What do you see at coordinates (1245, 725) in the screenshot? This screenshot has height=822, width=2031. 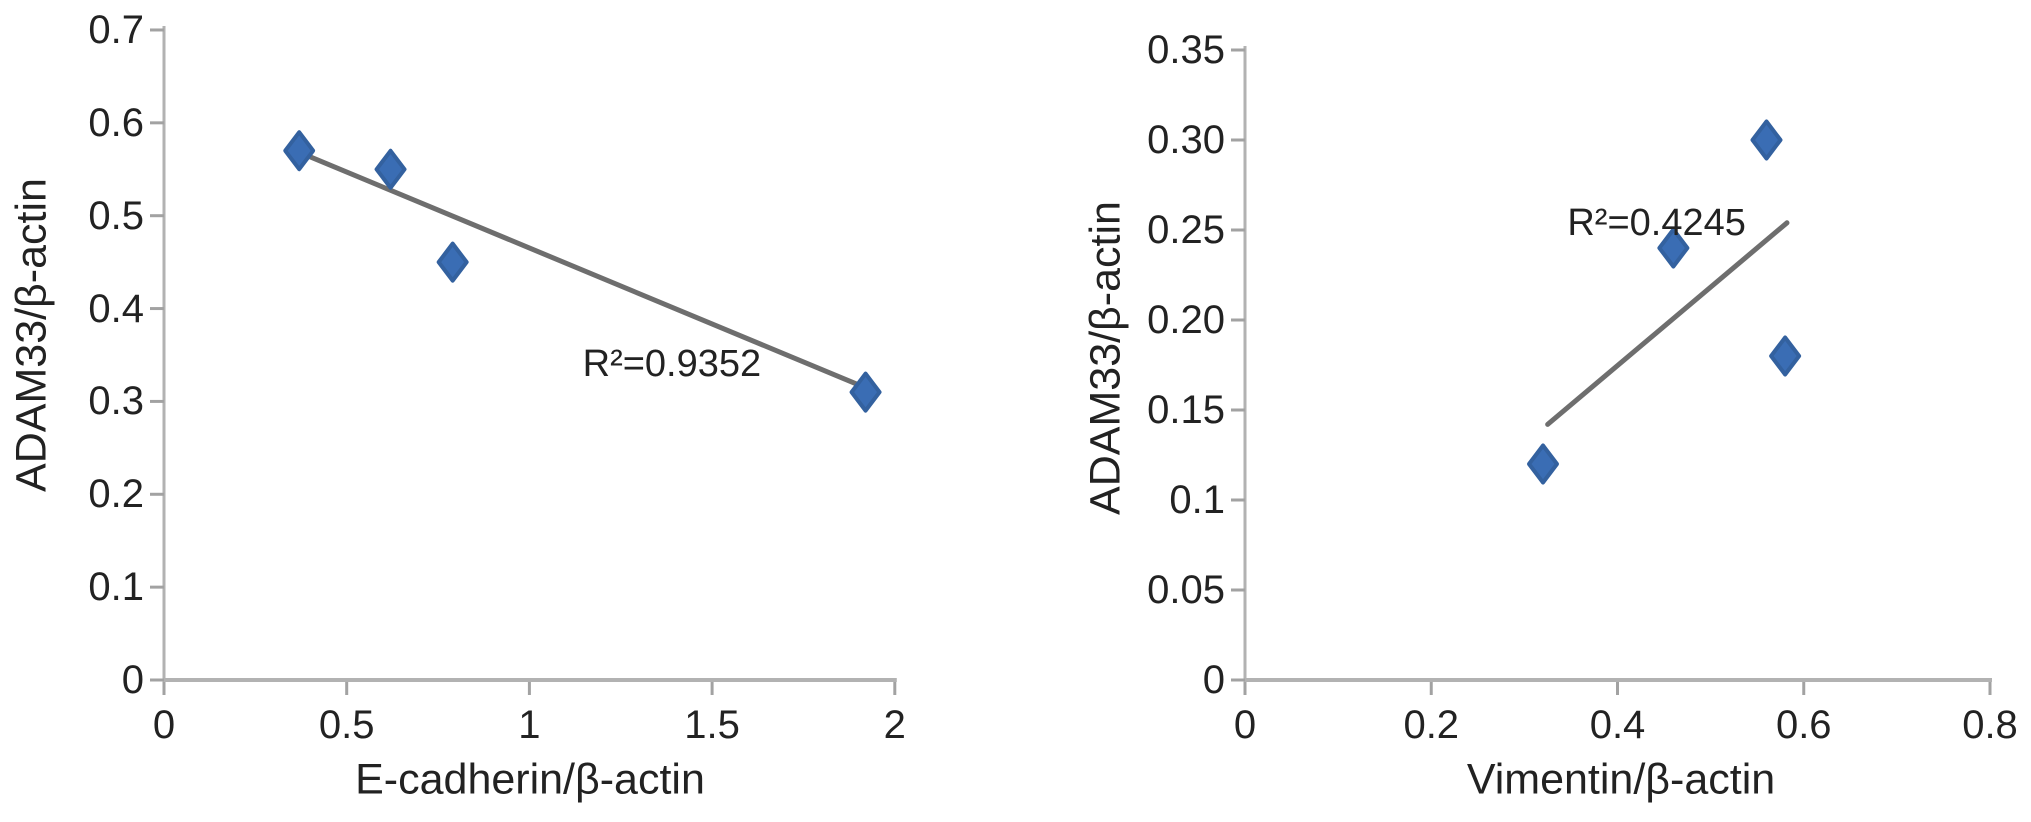 I see `right-x-tick-label: 0` at bounding box center [1245, 725].